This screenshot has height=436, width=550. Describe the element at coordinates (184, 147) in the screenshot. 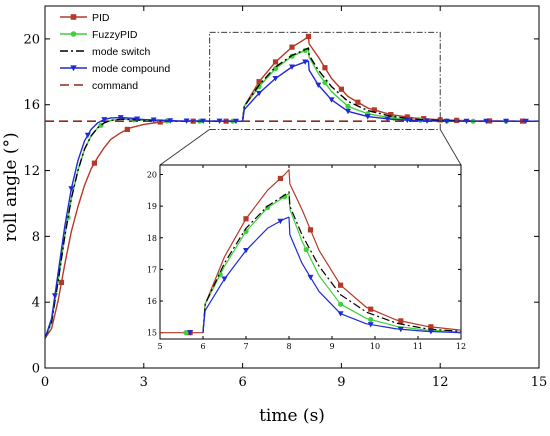

I see `zoom-connector-left` at that location.